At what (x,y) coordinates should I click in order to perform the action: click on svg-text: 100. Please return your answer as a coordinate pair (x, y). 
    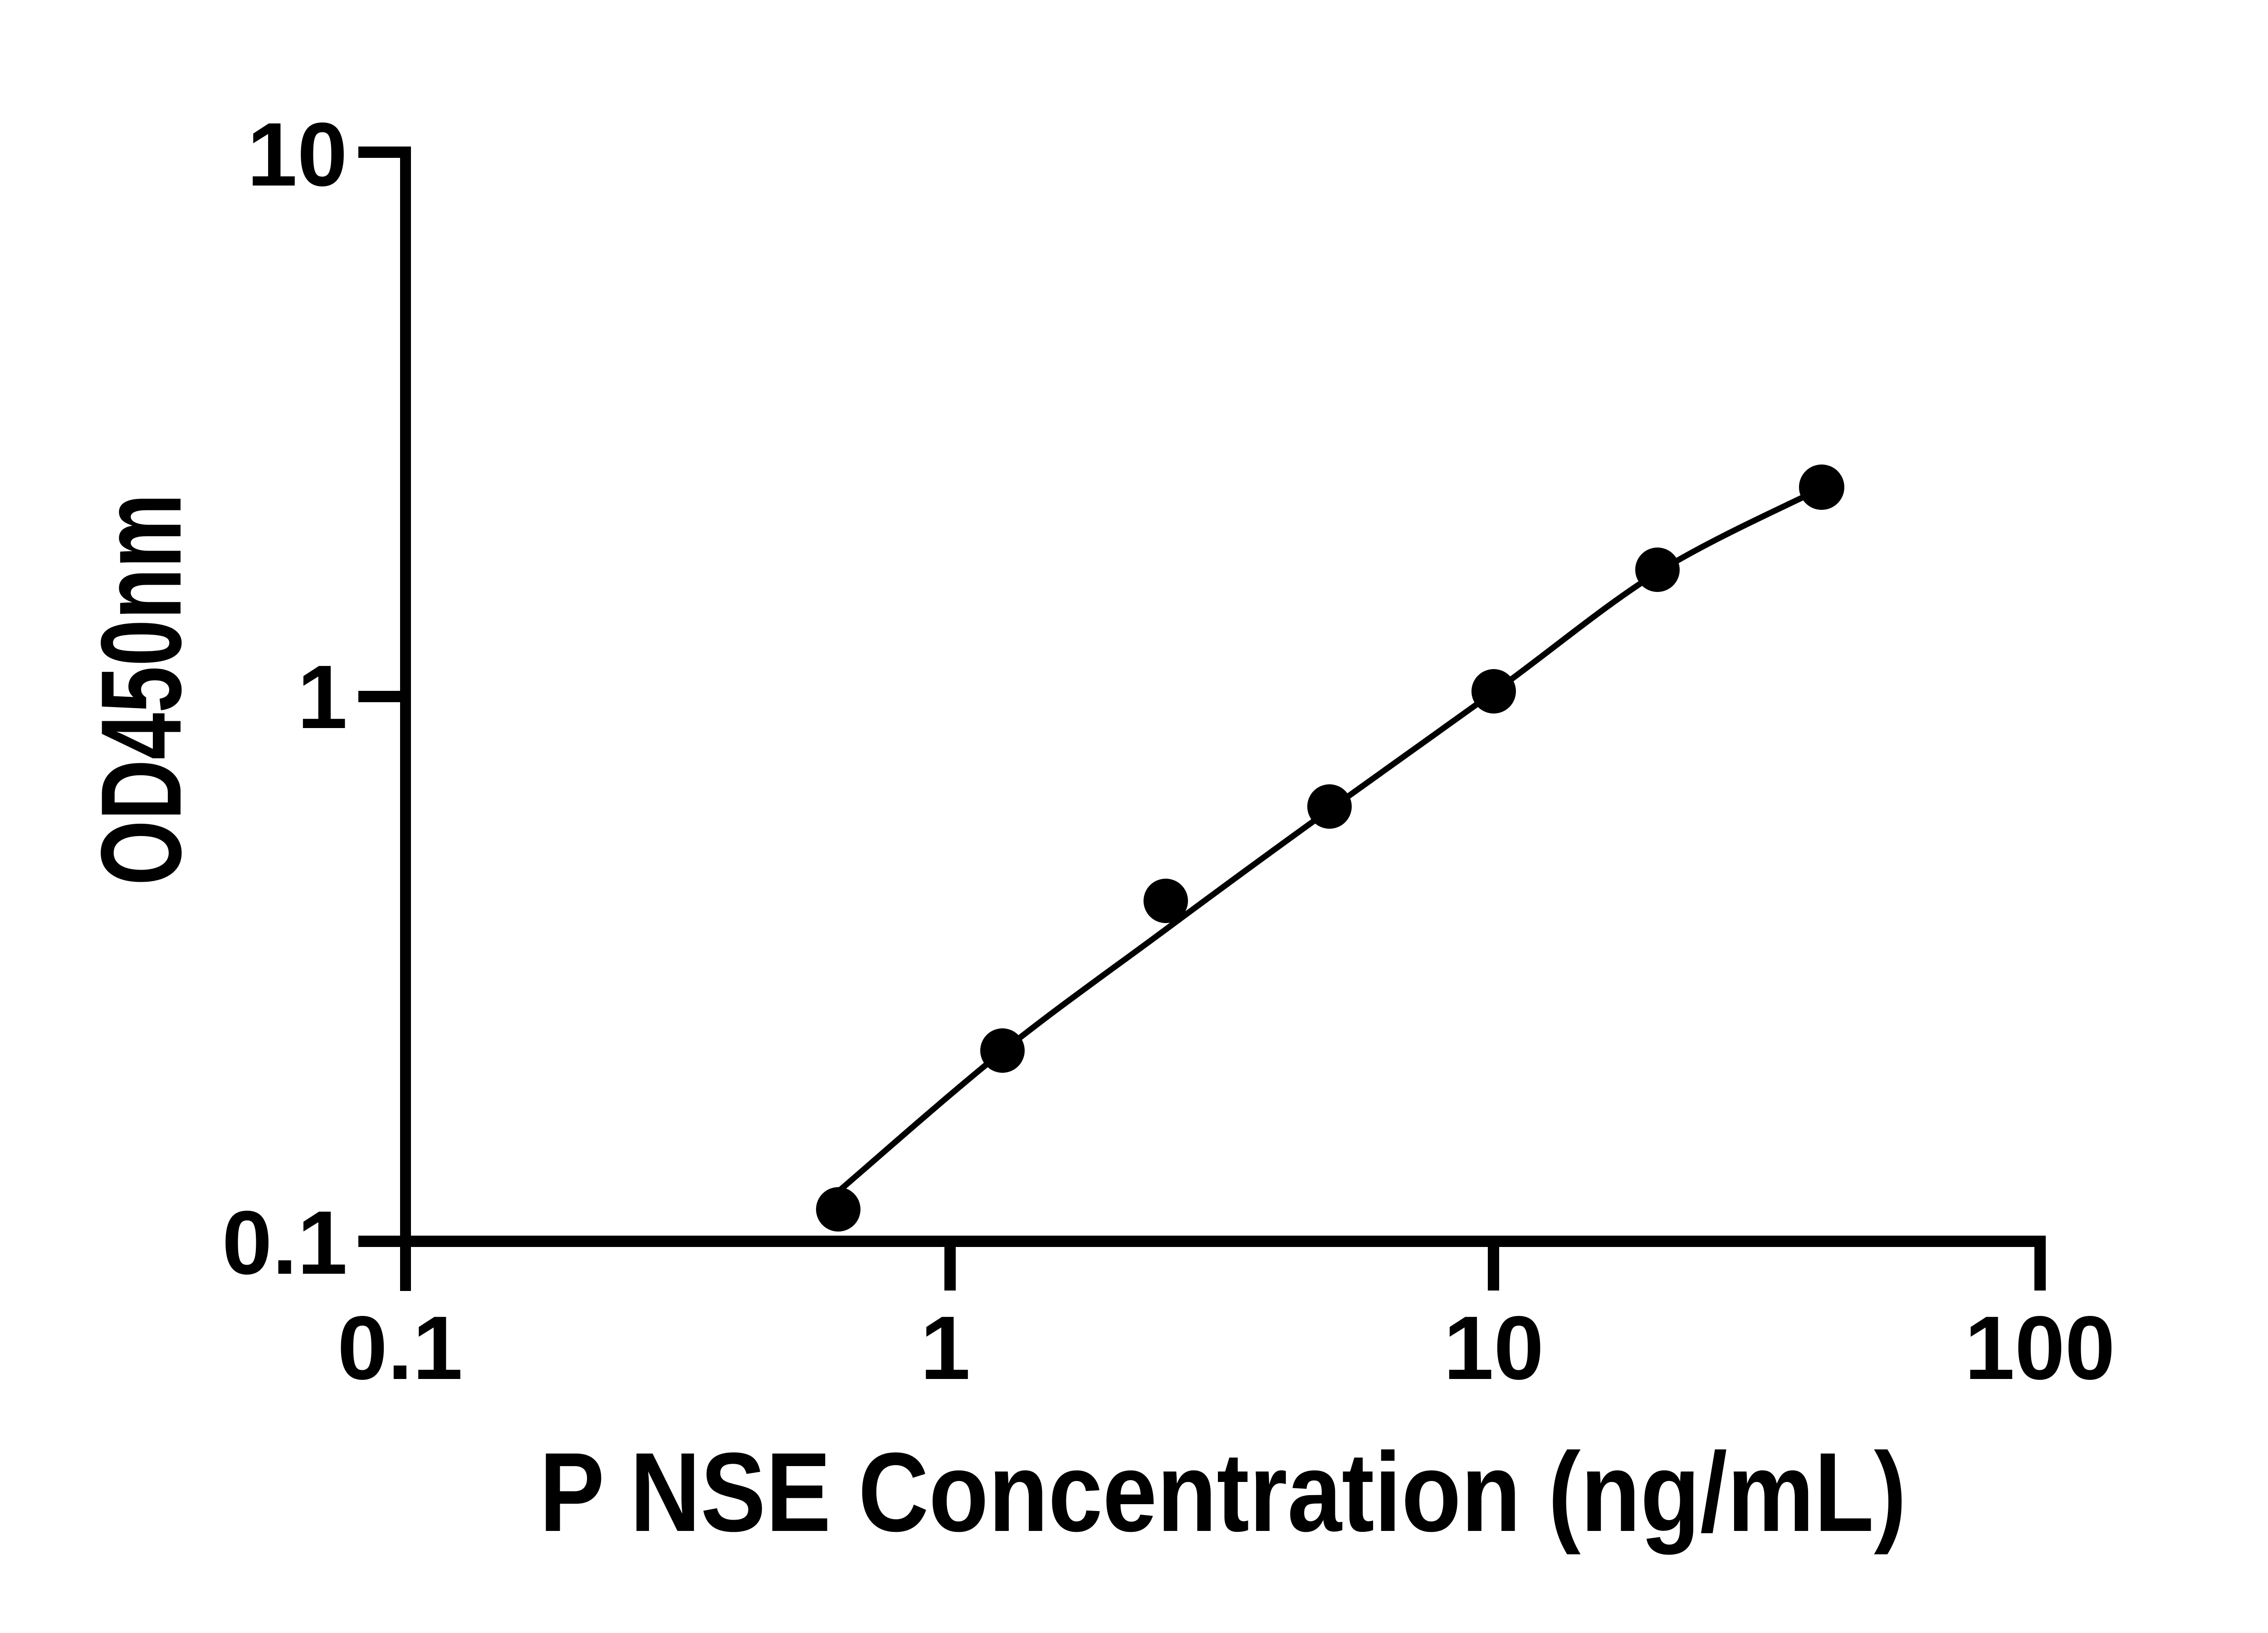
    Looking at the image, I should click on (2040, 1348).